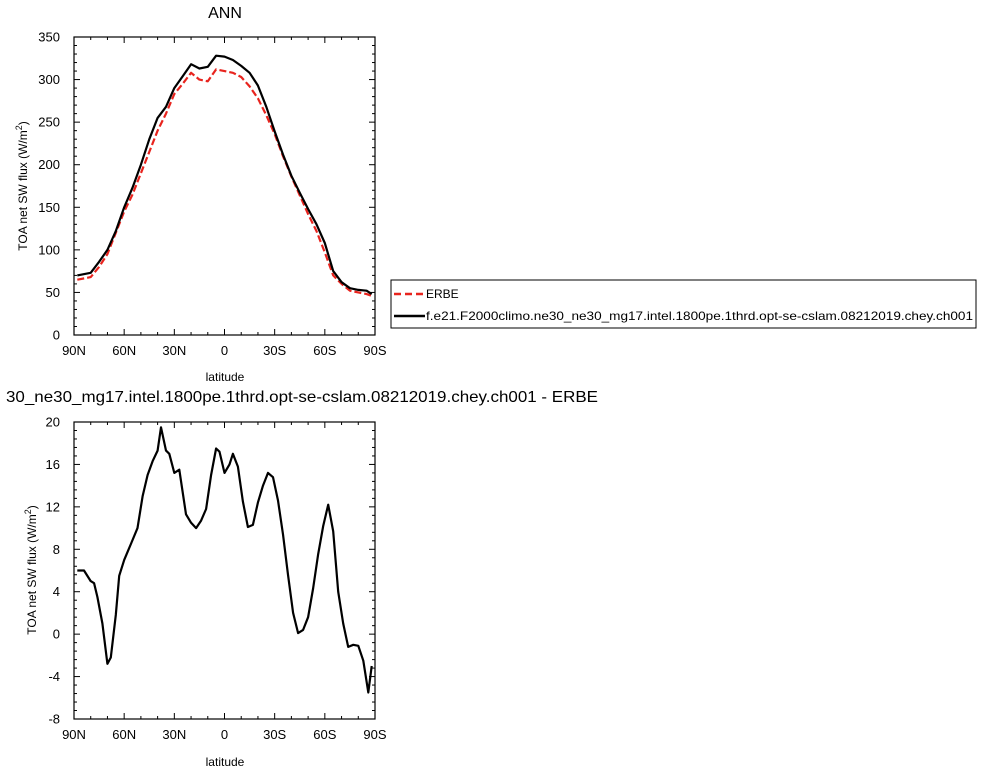  What do you see at coordinates (49, 122) in the screenshot?
I see `y-tick-label: 250` at bounding box center [49, 122].